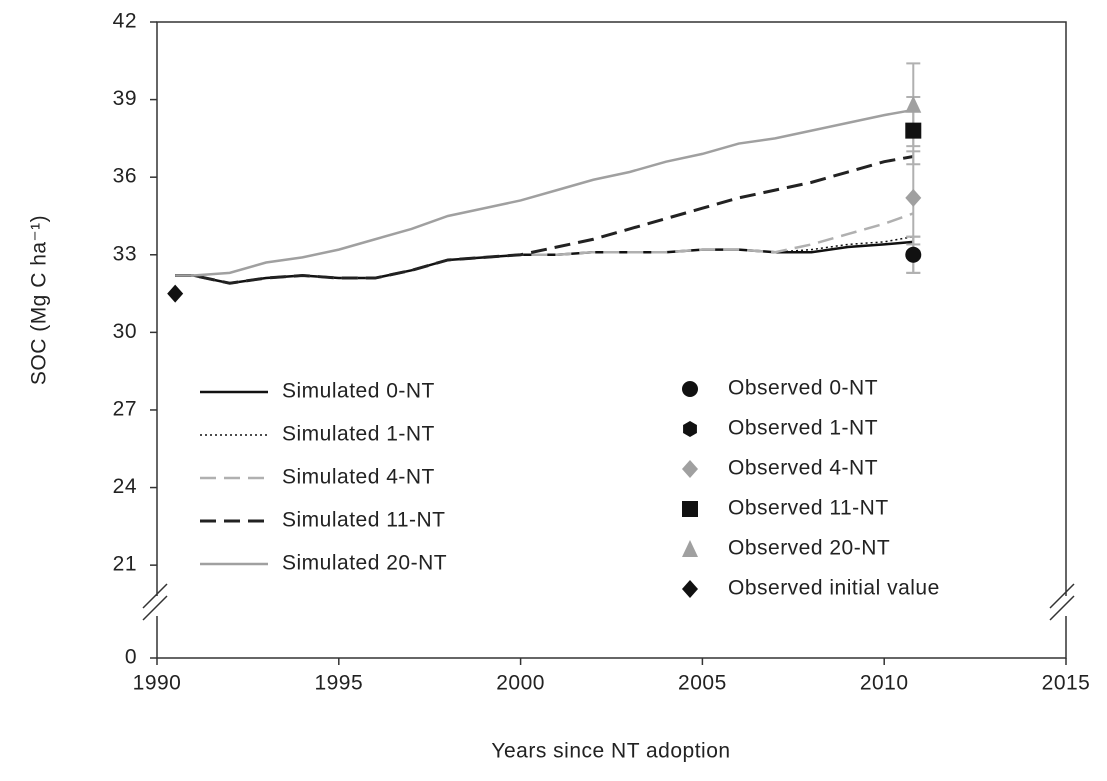 The height and width of the screenshot is (781, 1107). What do you see at coordinates (1066, 606) in the screenshot?
I see `break-gap` at bounding box center [1066, 606].